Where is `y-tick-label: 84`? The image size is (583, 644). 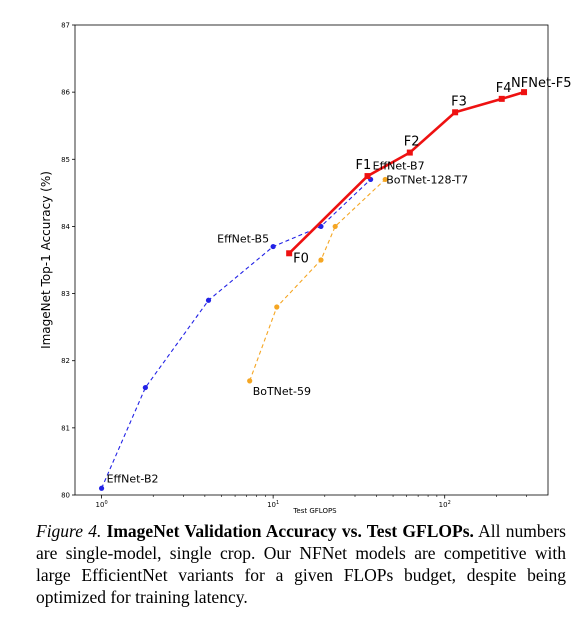
y-tick-label: 84 is located at coordinates (65, 227).